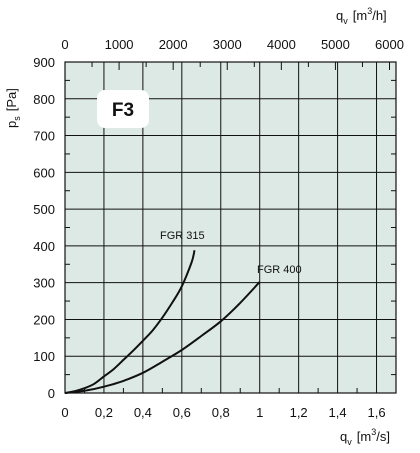 The width and height of the screenshot is (420, 453). I want to click on x-bottom-unit-open: [m, so click(364, 436).